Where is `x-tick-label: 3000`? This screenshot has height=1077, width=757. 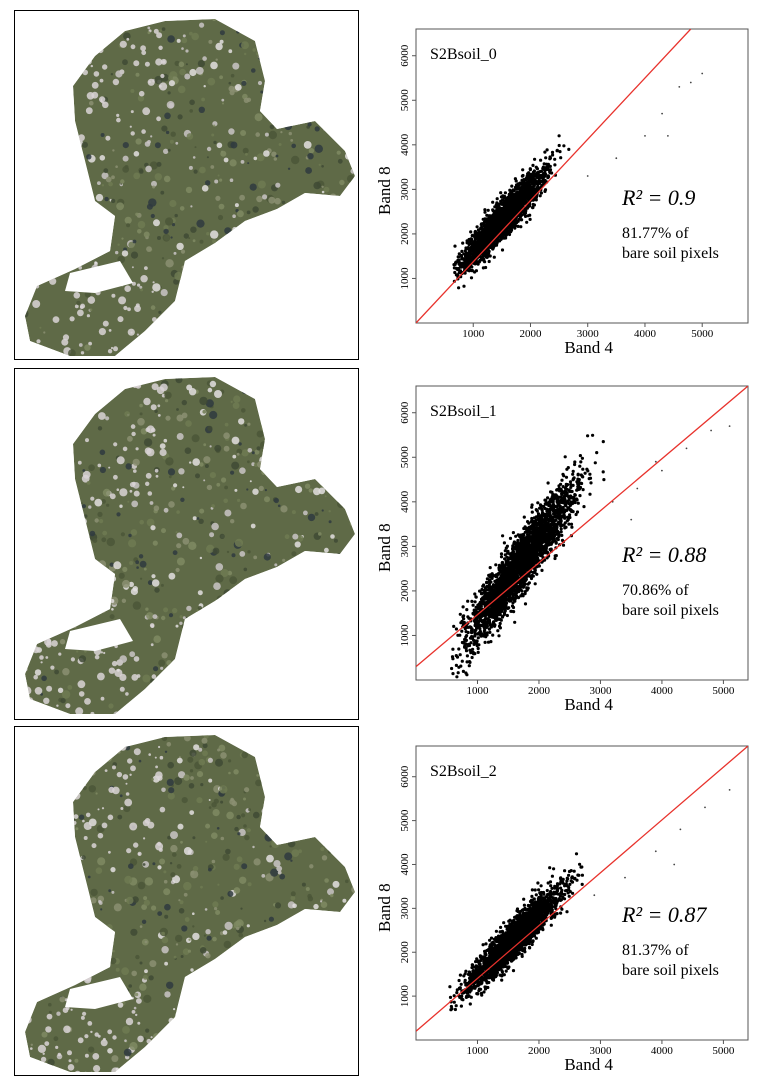 x-tick-label: 3000 is located at coordinates (588, 334).